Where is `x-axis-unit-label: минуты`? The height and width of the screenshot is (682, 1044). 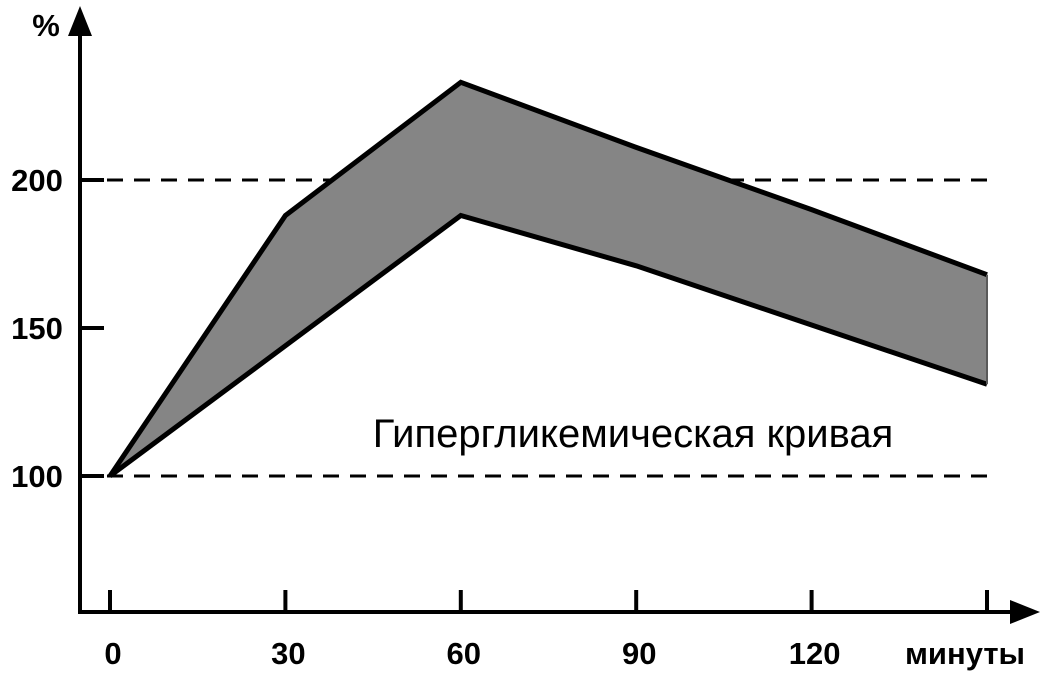 x-axis-unit-label: минуты is located at coordinates (965, 653).